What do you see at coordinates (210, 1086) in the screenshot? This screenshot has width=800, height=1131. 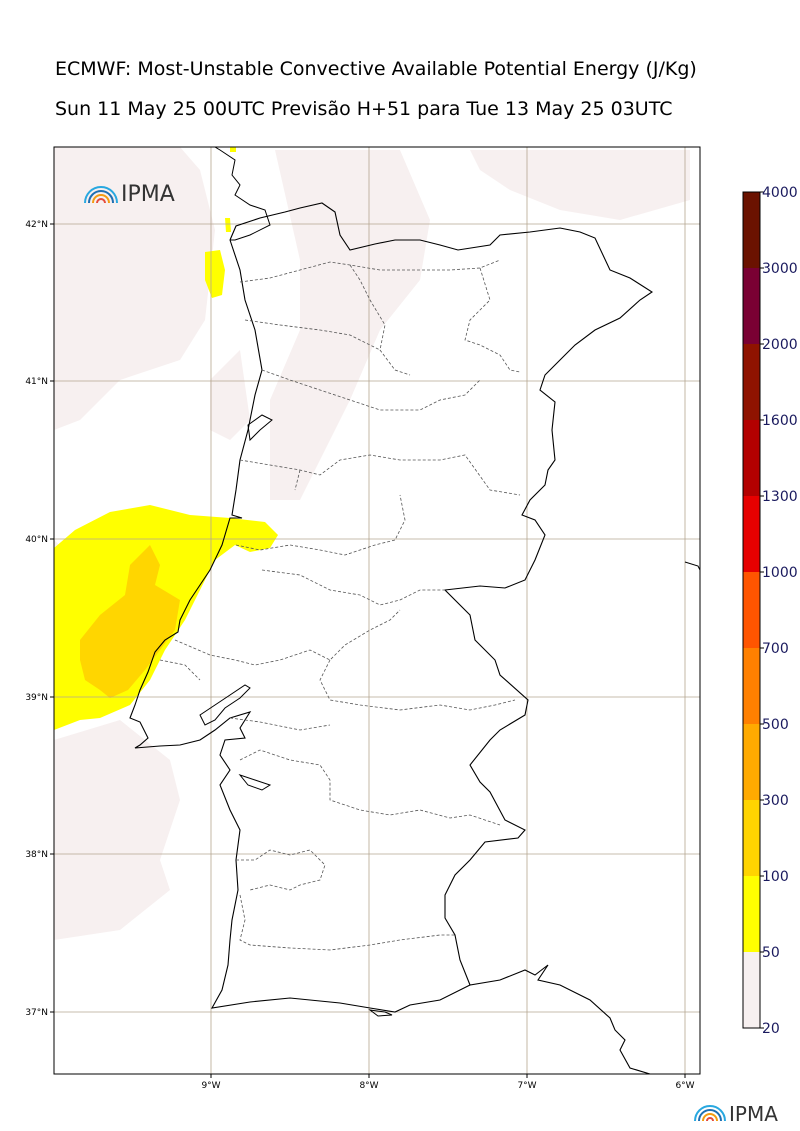 I see `lon-label: 9°W` at bounding box center [210, 1086].